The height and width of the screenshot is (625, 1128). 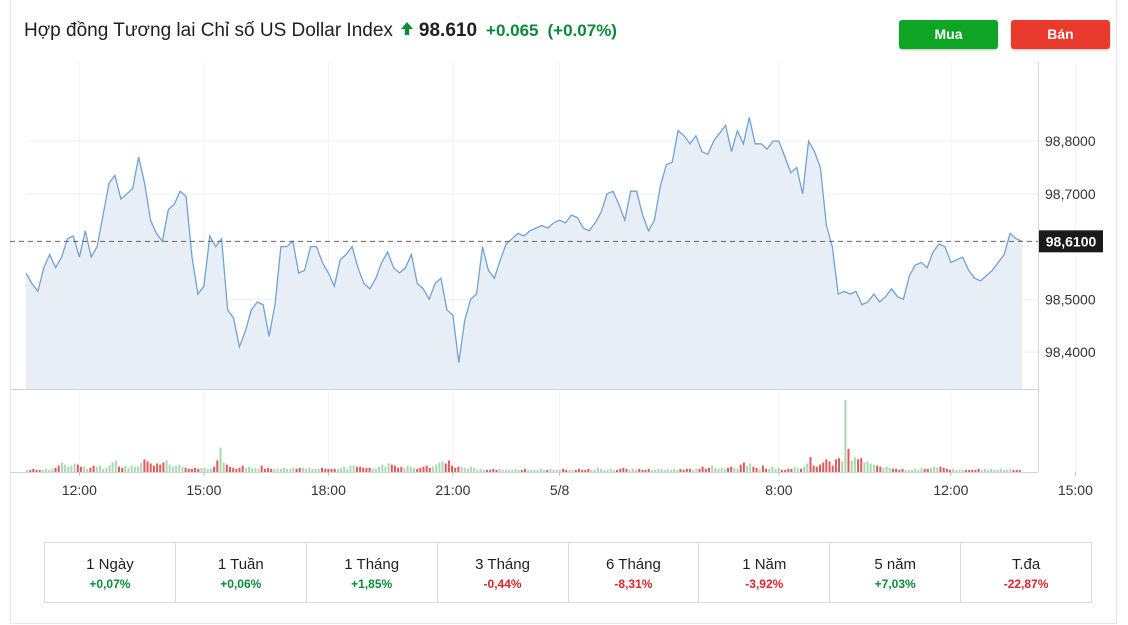 What do you see at coordinates (502, 572) in the screenshot?
I see `perf-cell-3-month: 3 Tháng -0,44%` at bounding box center [502, 572].